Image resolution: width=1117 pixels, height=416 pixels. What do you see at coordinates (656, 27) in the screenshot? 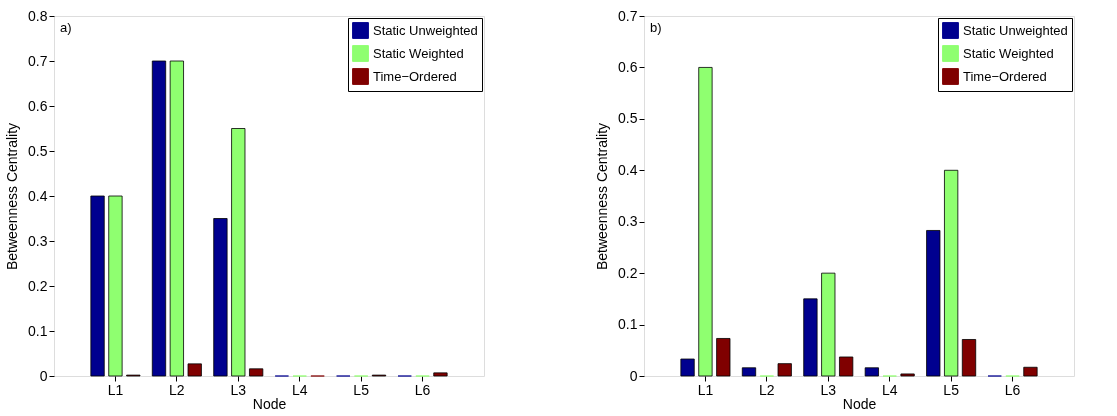
I see `annotation: b)` at bounding box center [656, 27].